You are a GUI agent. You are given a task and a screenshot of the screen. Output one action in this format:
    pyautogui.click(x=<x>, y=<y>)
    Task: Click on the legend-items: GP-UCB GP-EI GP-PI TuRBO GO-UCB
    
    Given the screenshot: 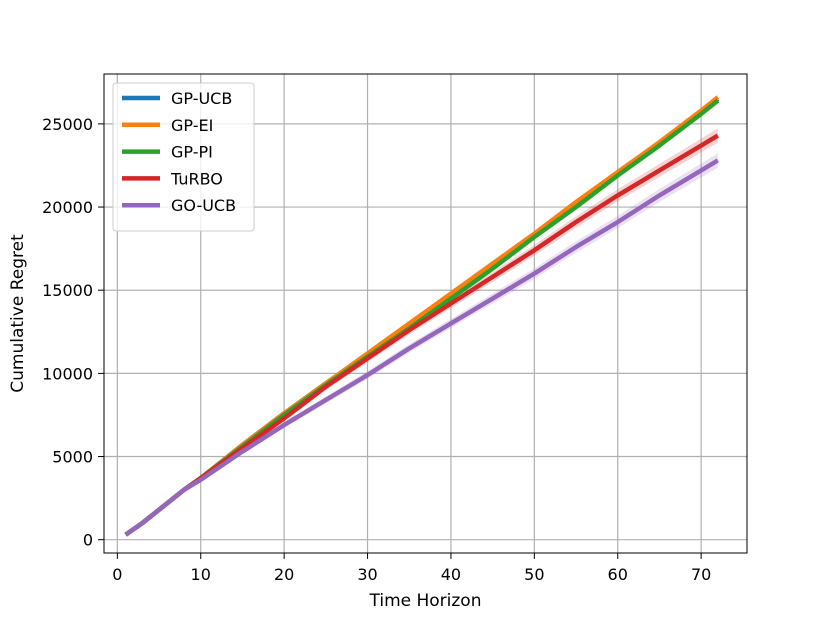 What is the action you would take?
    pyautogui.click(x=179, y=152)
    